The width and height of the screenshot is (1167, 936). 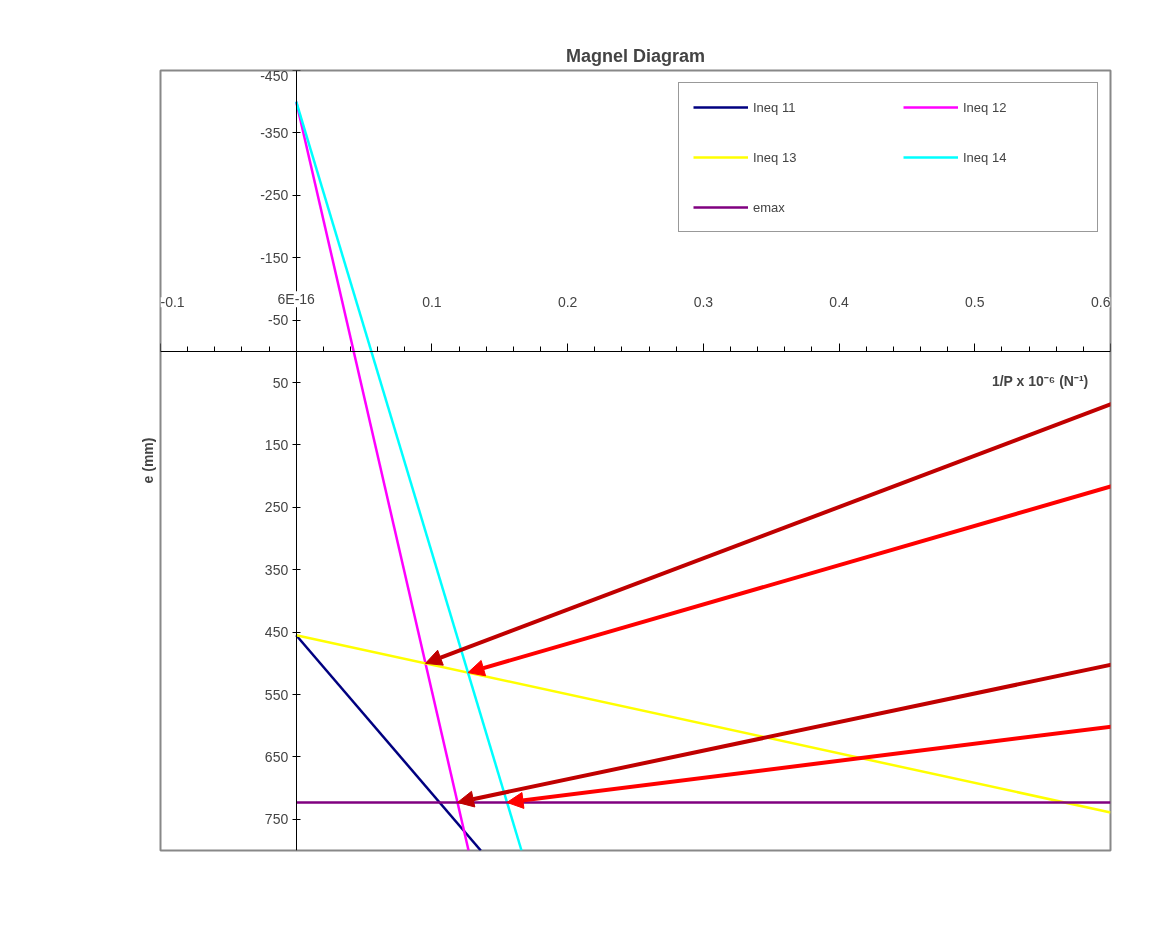 What do you see at coordinates (172, 302) in the screenshot?
I see `x-tick-label: -0.1` at bounding box center [172, 302].